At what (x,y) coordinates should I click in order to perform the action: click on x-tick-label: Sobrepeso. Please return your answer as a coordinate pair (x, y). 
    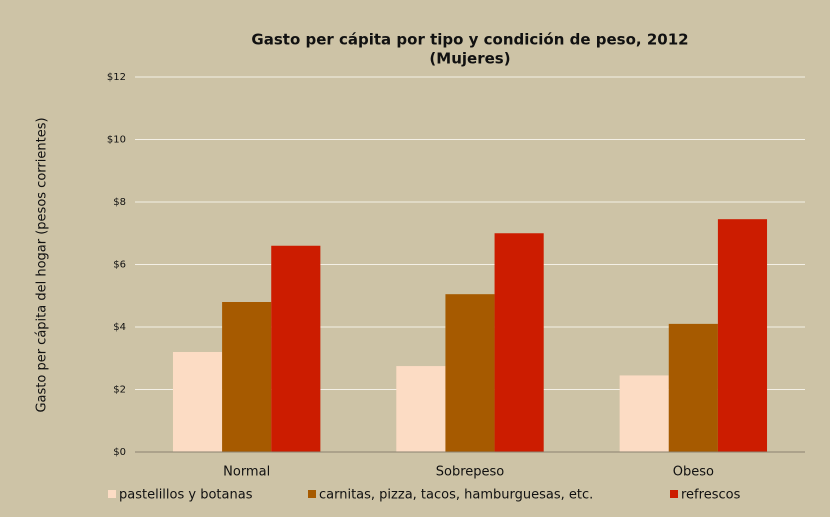
    Looking at the image, I should click on (470, 472).